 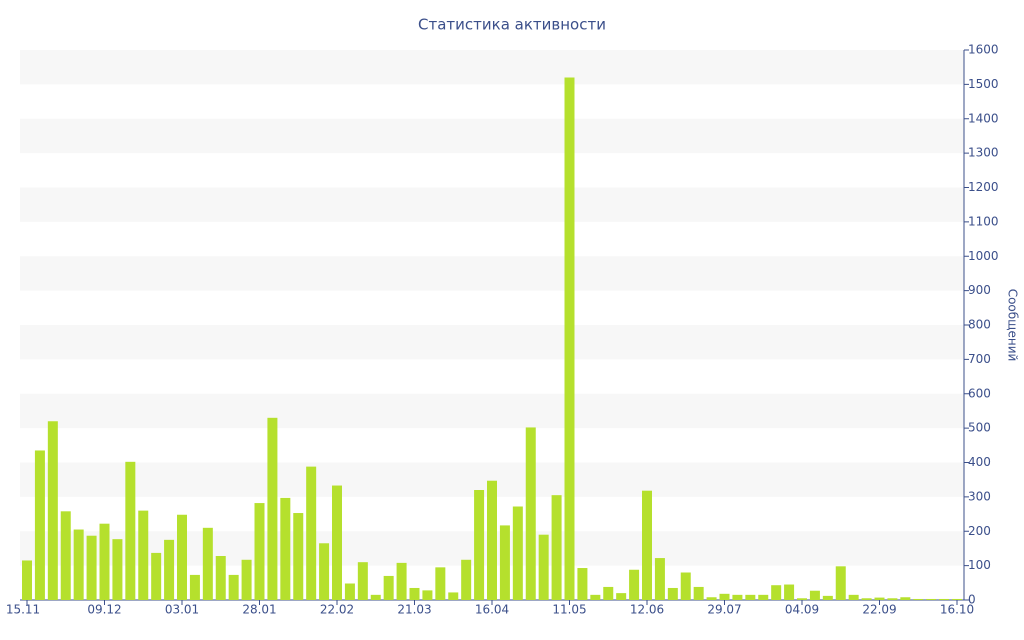 I want to click on y-tick-label: 400, so click(x=979, y=462).